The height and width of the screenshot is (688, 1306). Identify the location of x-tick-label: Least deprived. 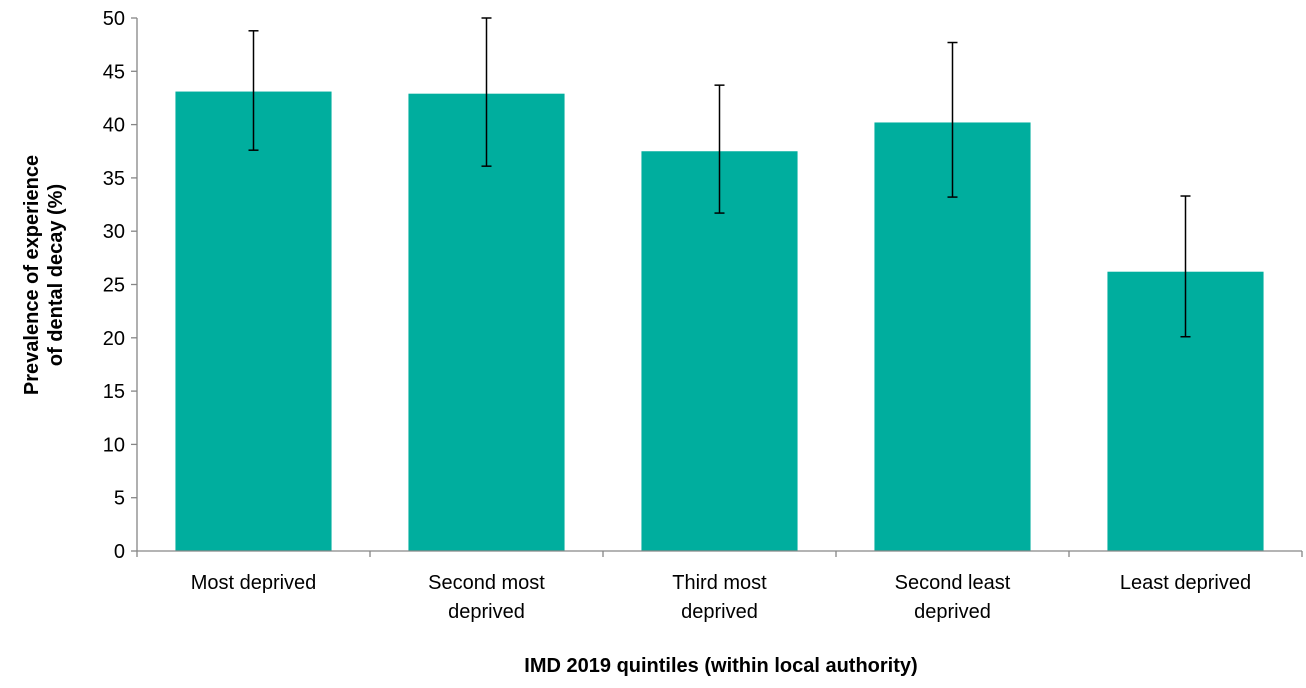
(1185, 583).